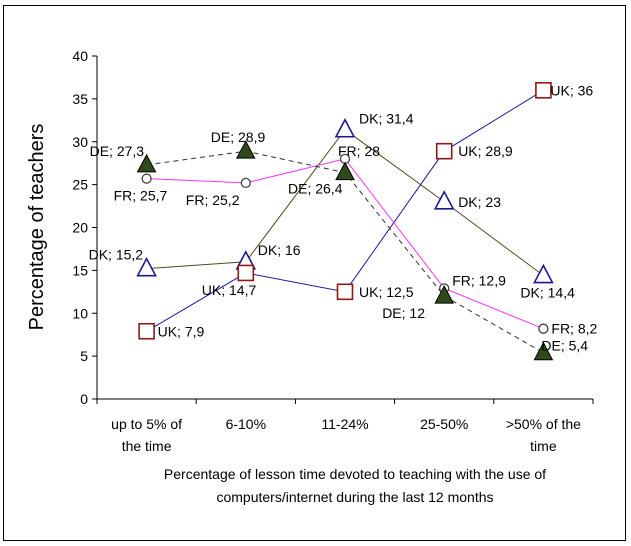 The image size is (631, 546). I want to click on y-tick-label: 5, so click(84, 356).